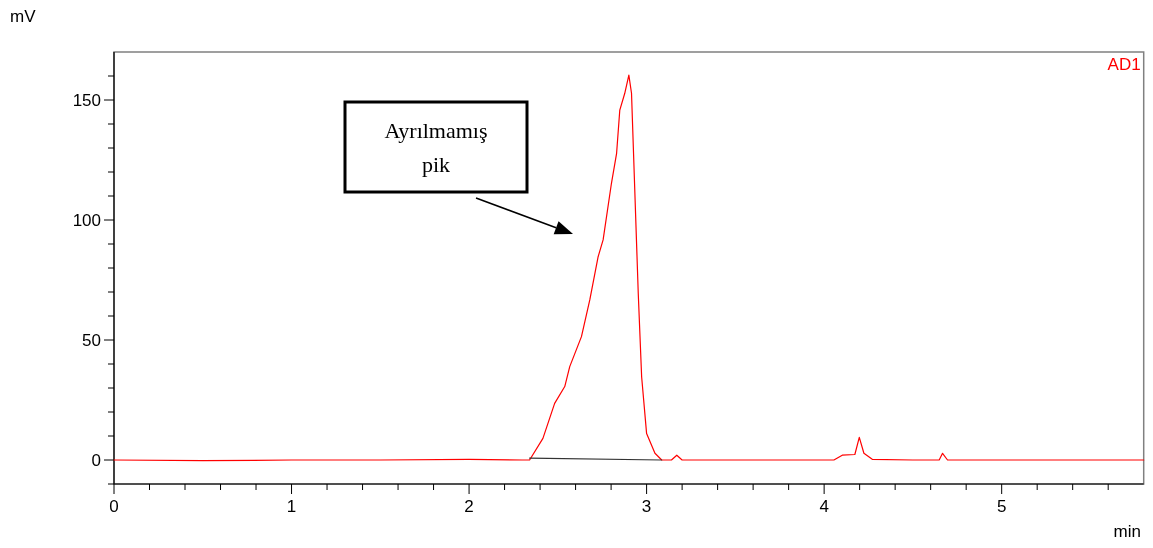 The image size is (1153, 548). What do you see at coordinates (824, 506) in the screenshot?
I see `x-tick-label: 4` at bounding box center [824, 506].